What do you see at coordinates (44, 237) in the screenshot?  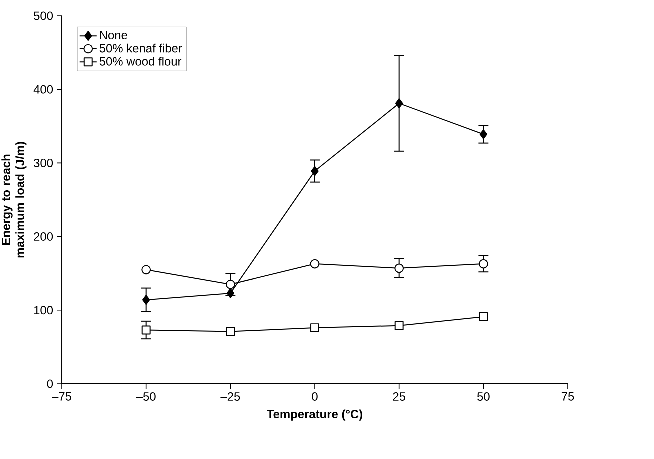 I see `y-tick-label: 200` at bounding box center [44, 237].